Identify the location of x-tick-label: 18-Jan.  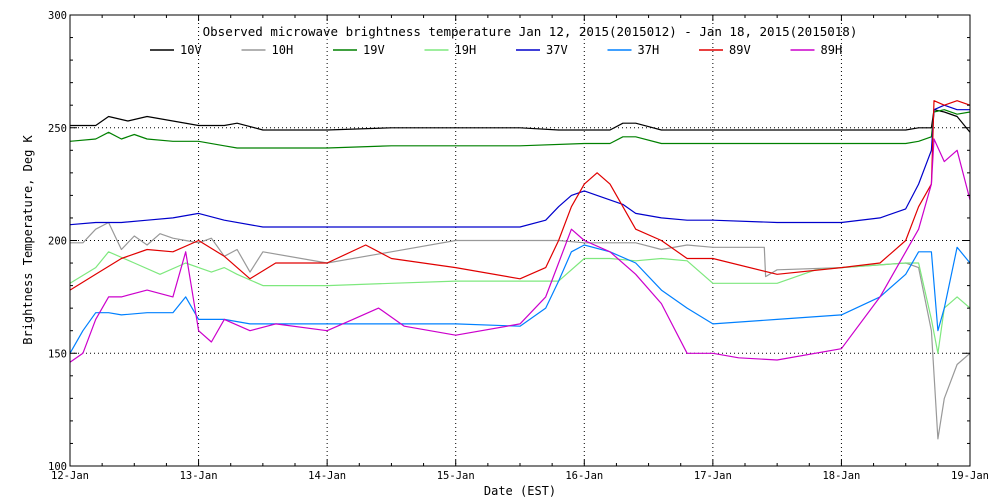
(841, 476).